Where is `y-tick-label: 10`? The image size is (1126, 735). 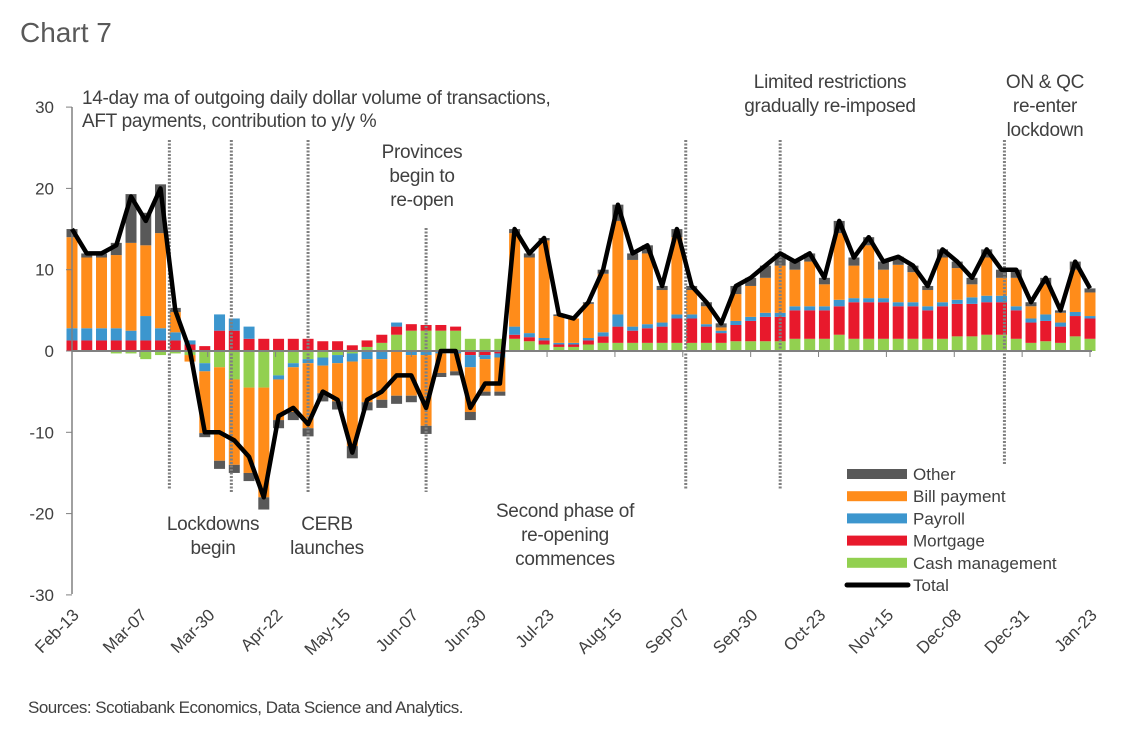
y-tick-label: 10 is located at coordinates (44, 270).